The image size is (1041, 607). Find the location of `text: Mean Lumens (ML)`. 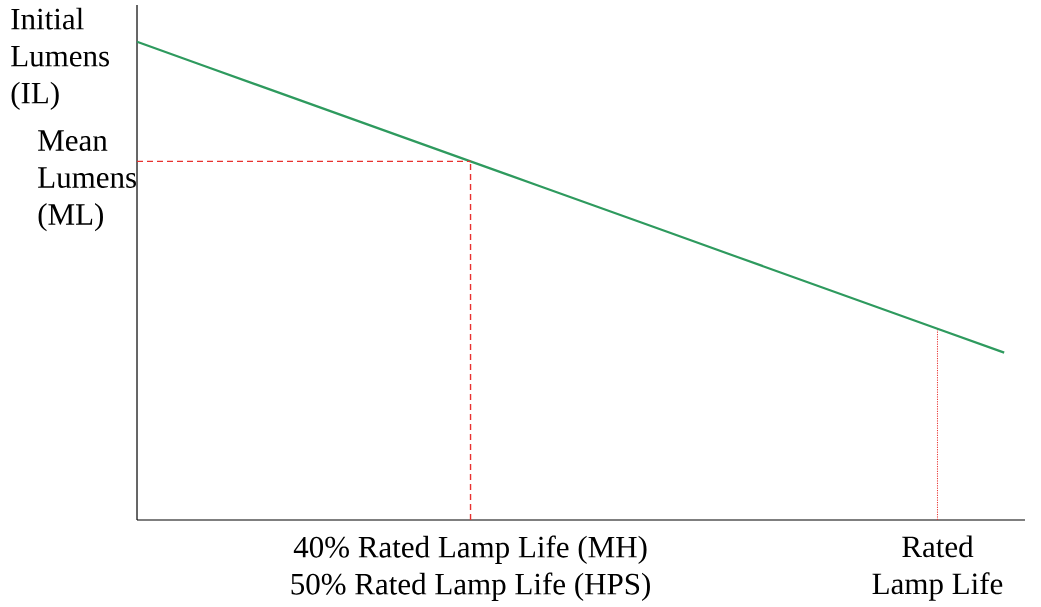

text: Mean Lumens (ML) is located at coordinates (87, 181).